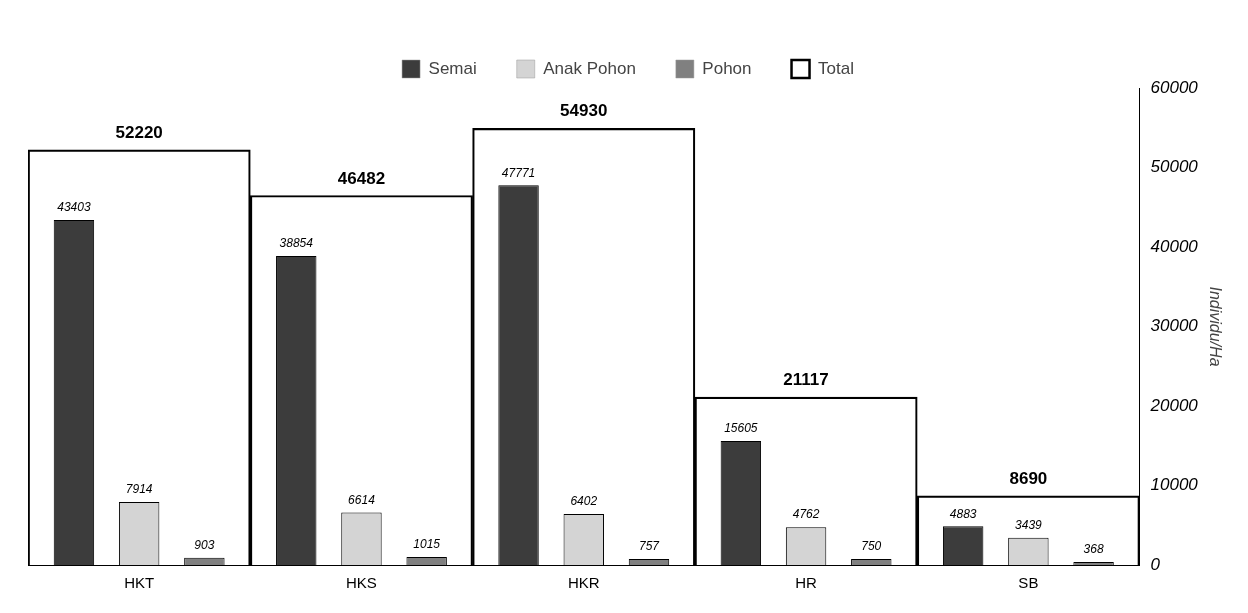 This screenshot has width=1248, height=613. What do you see at coordinates (1174, 326) in the screenshot?
I see `y-tick-label: 30000` at bounding box center [1174, 326].